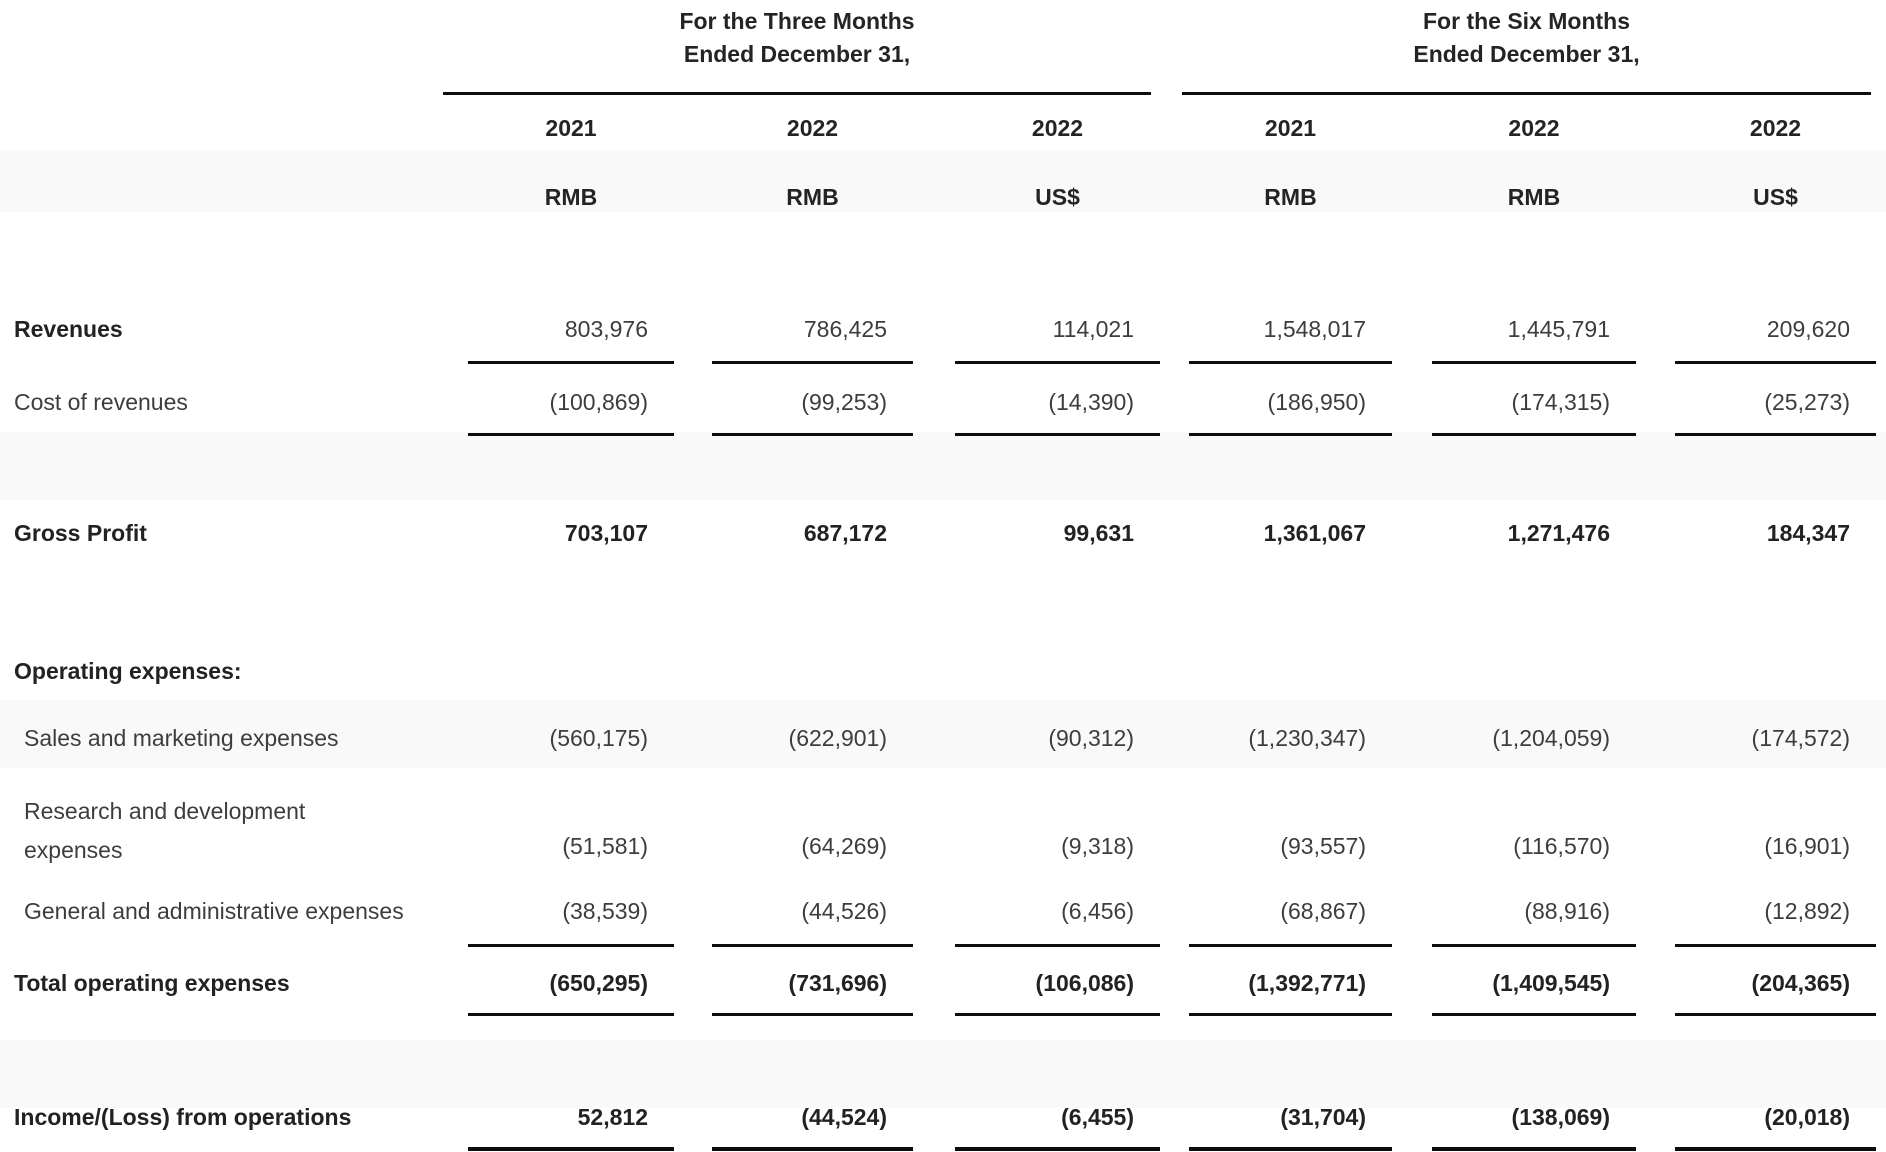 This screenshot has height=1152, width=1886. Describe the element at coordinates (80, 533) in the screenshot. I see `row-label: Gross Profit` at that location.